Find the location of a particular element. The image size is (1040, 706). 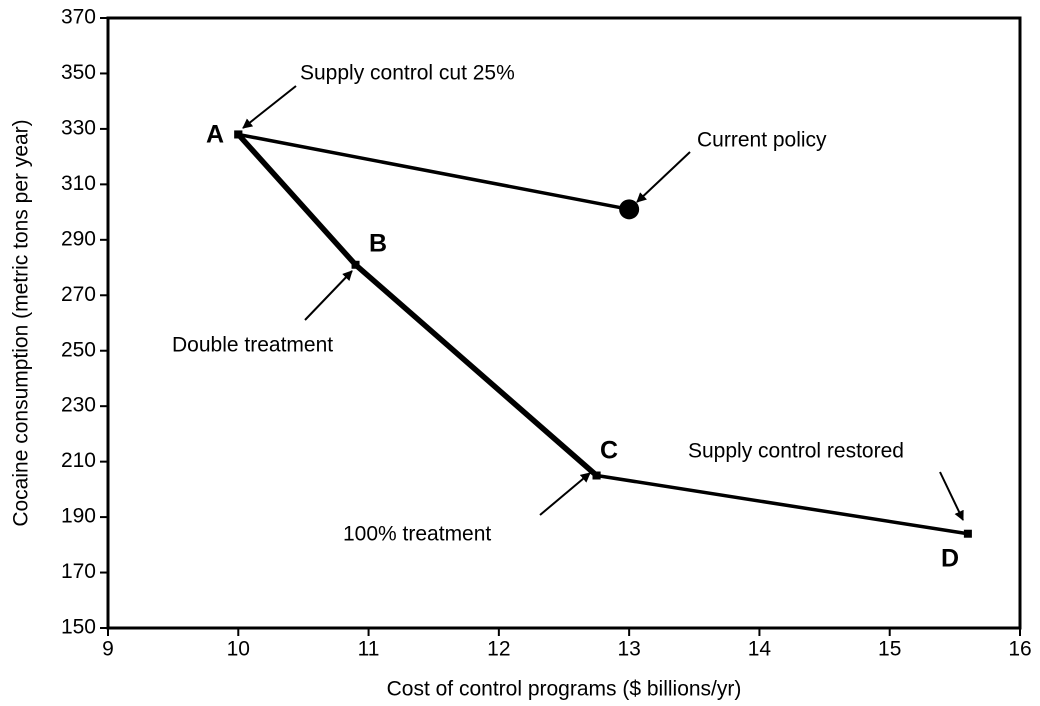

x-tick-label: 13 is located at coordinates (628, 649).